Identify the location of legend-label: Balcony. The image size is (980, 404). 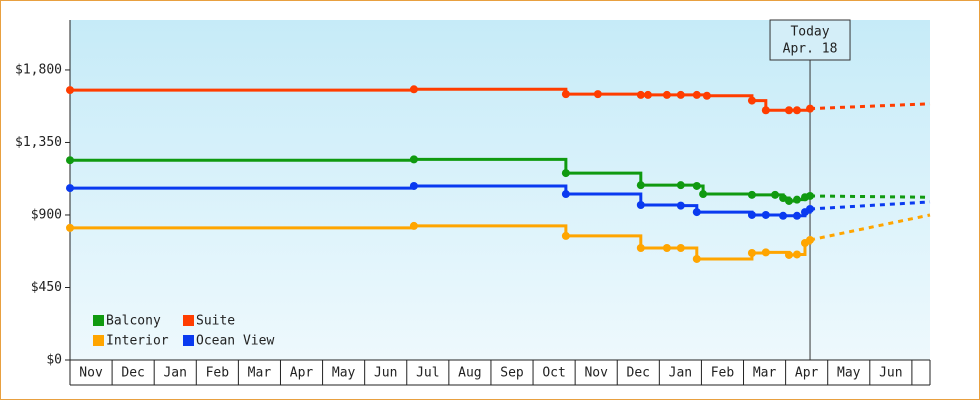
(133, 321).